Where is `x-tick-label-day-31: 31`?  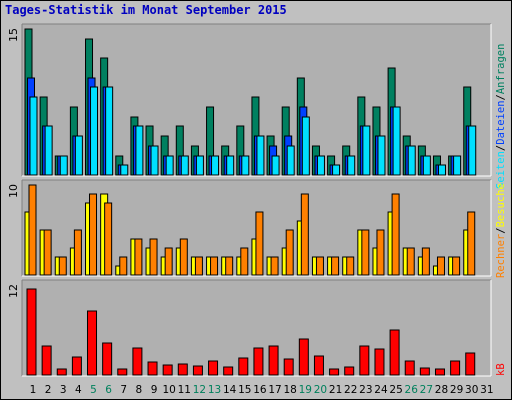 x-tick-label-day-31: 31 is located at coordinates (486, 390).